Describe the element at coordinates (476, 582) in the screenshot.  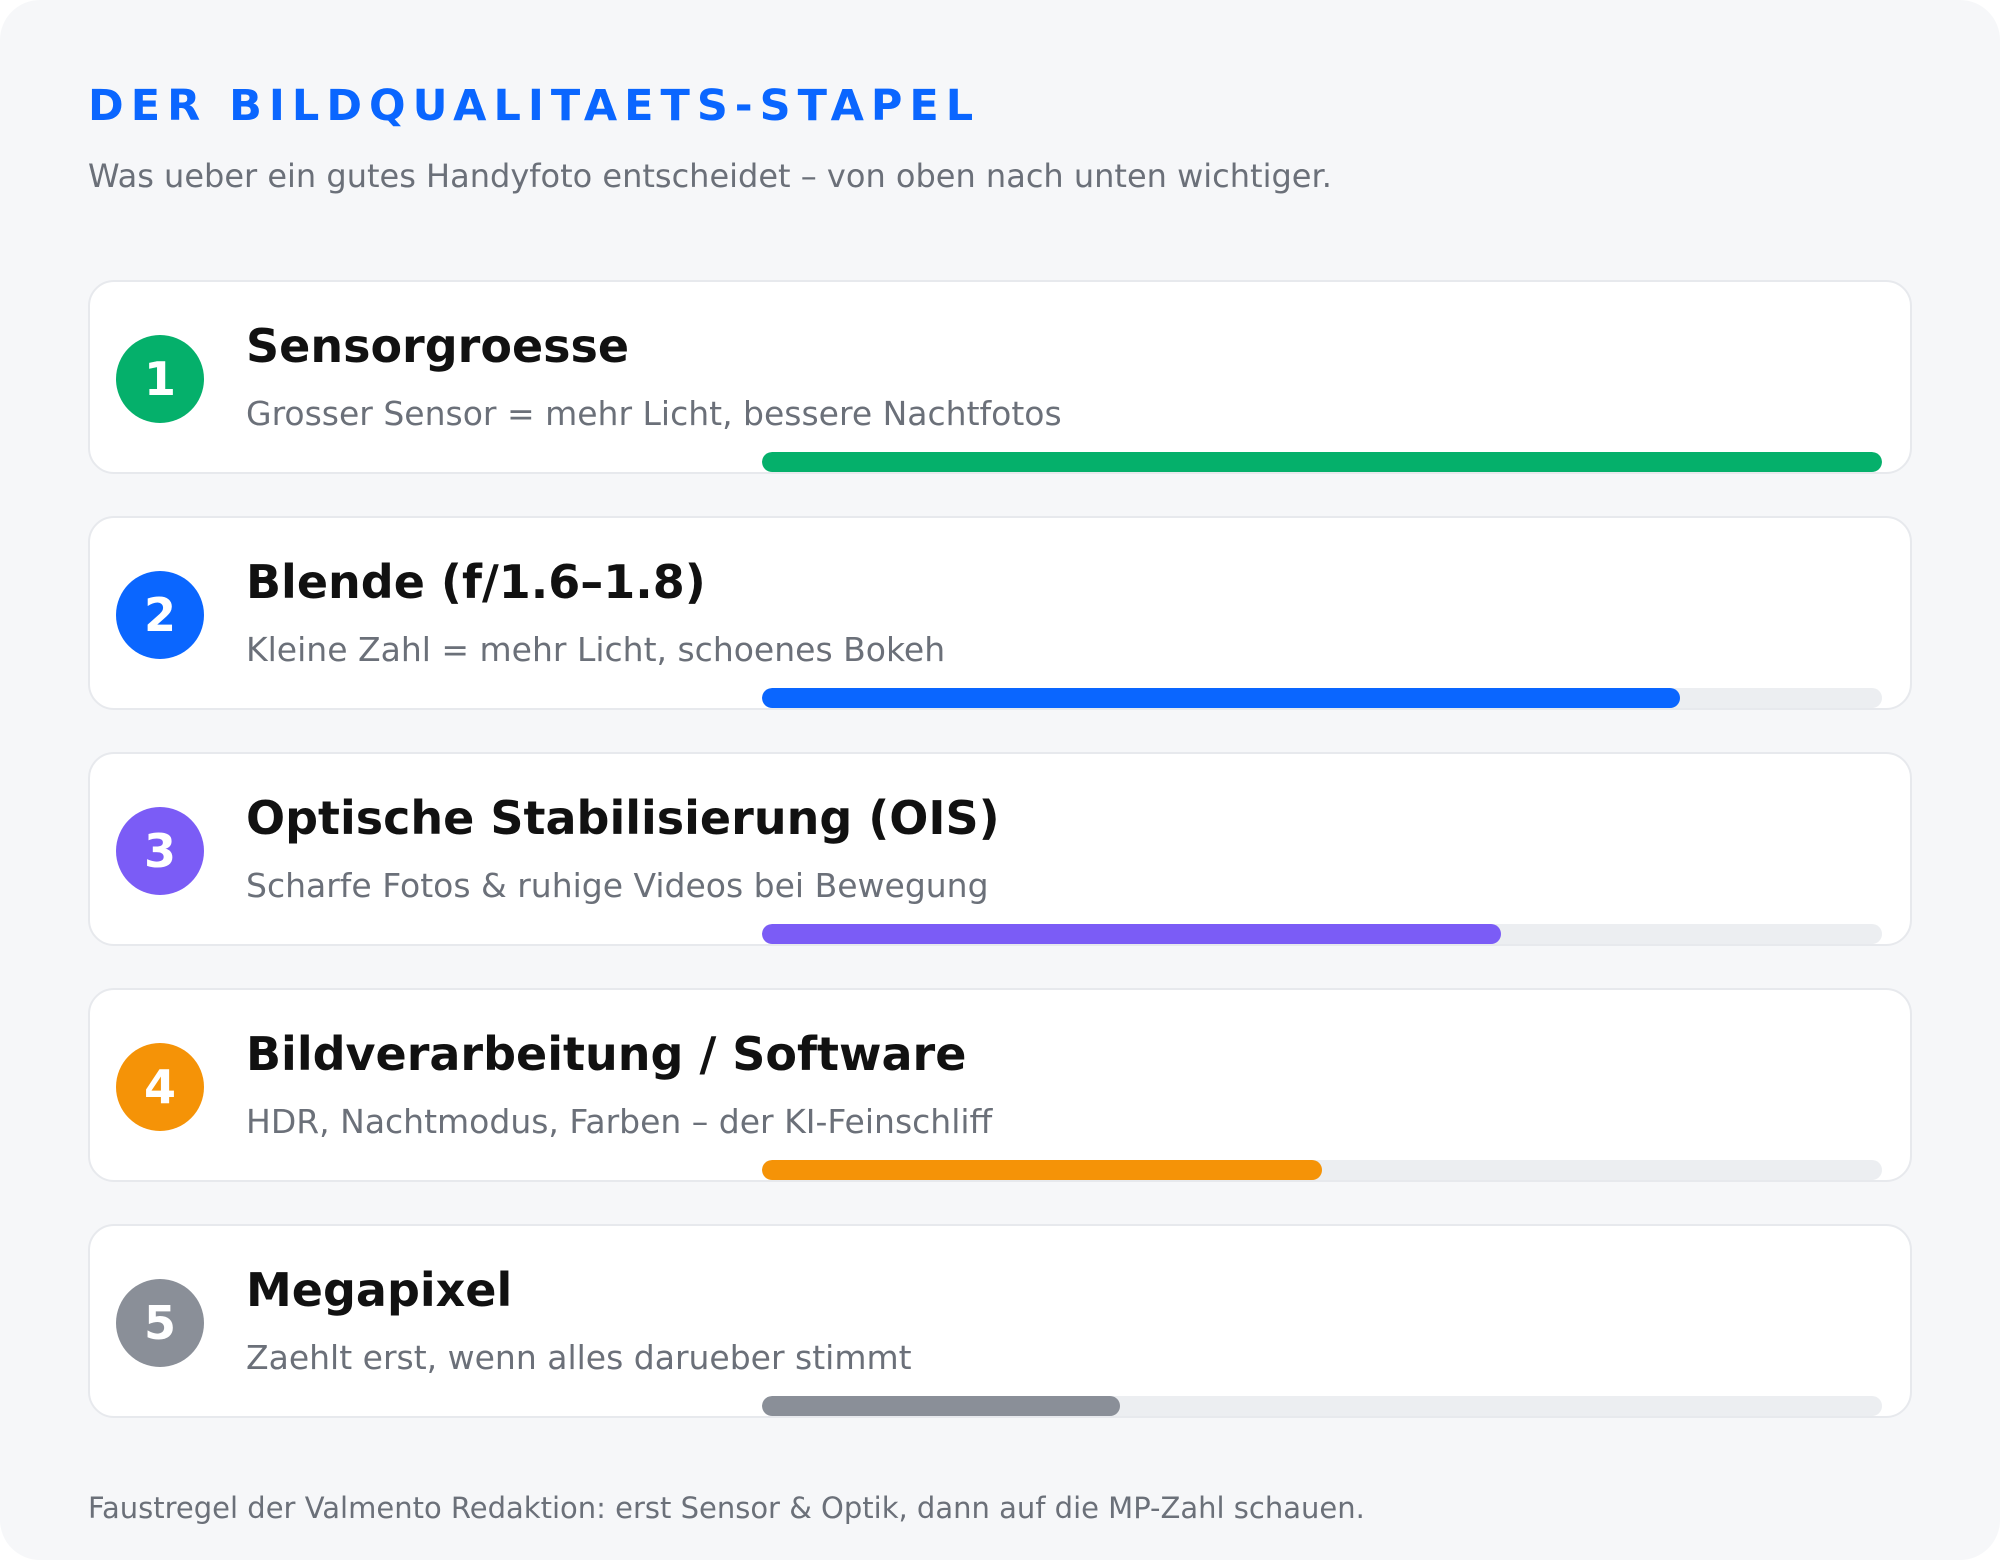
I see `item-title: Blende (f/1.6–1.8)` at that location.